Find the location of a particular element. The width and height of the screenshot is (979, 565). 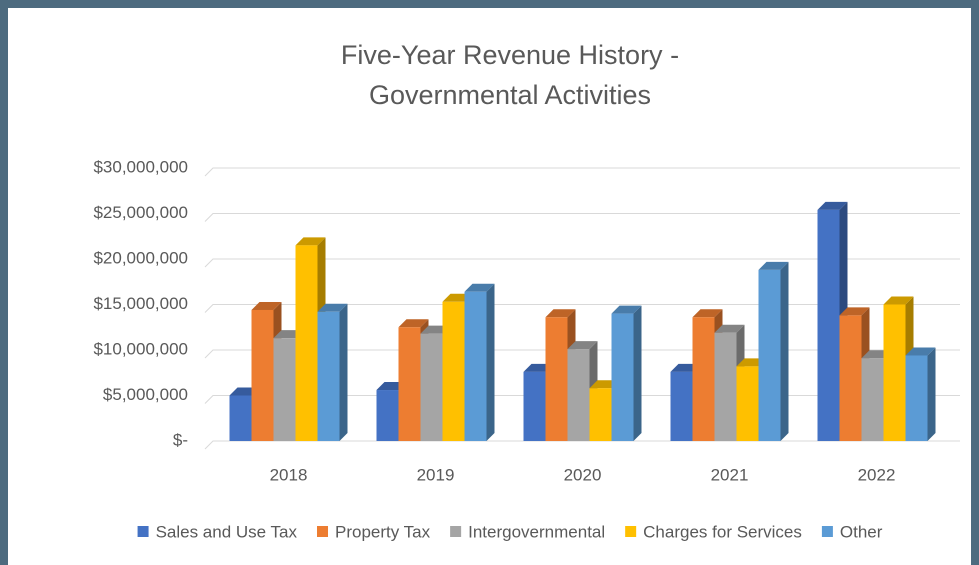

chart-title: Governmental Activities is located at coordinates (510, 95).